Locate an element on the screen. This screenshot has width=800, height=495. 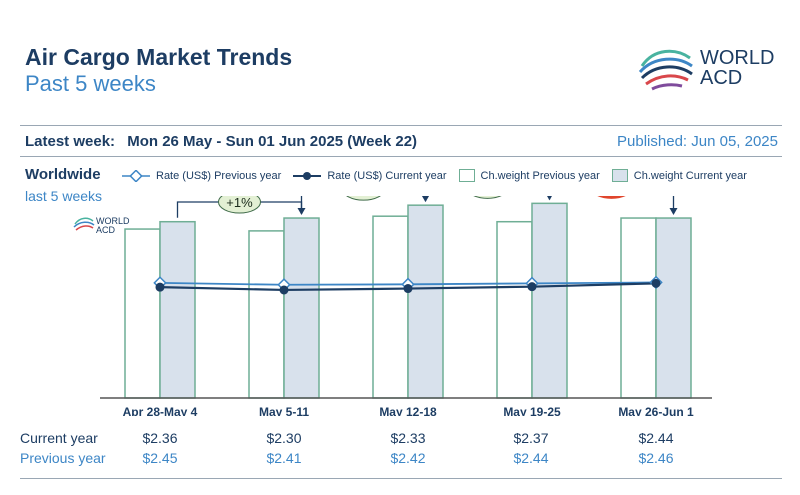
previous-rate-3: $2.42 is located at coordinates (408, 458).